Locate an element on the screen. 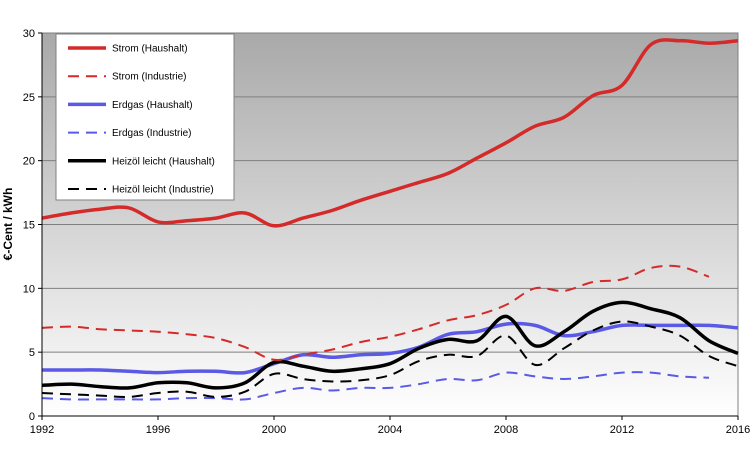 The height and width of the screenshot is (459, 750). x-tick-labels: 1992 1996 2000 2004 2008 2012 2016 is located at coordinates (390, 426).